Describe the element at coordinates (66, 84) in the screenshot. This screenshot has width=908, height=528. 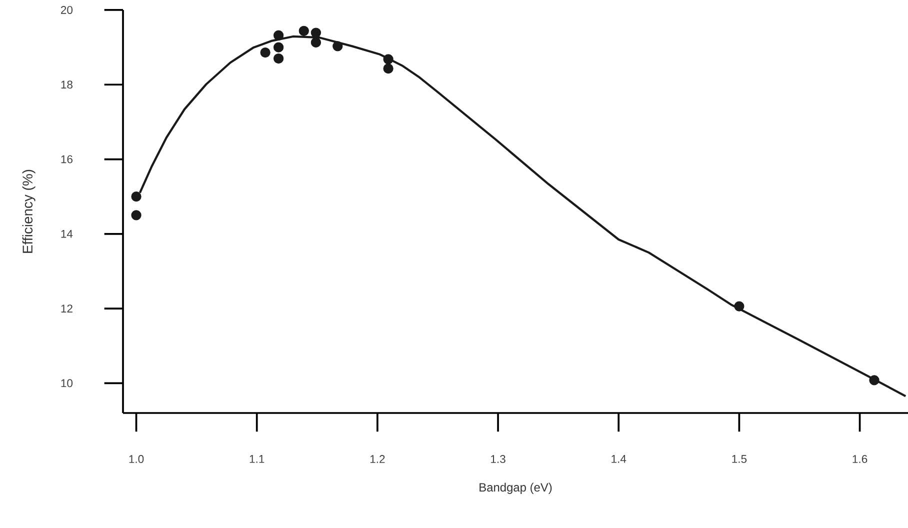
I see `y-tick-label: 18` at that location.